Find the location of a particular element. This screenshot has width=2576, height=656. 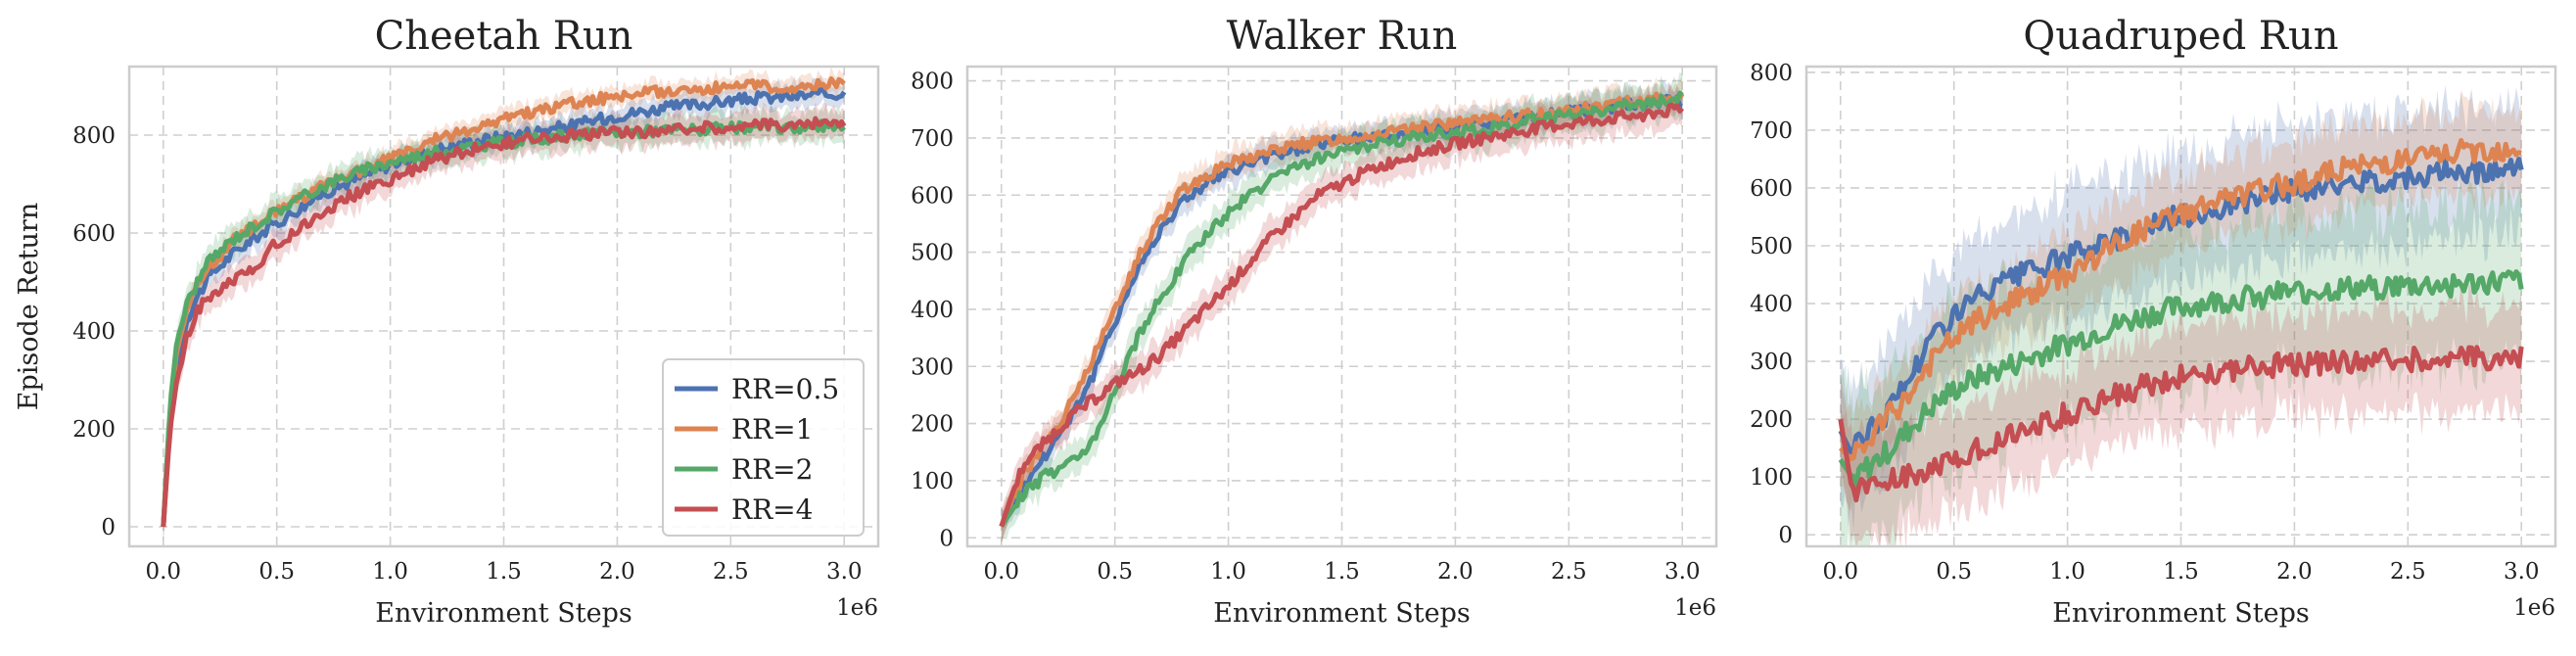

legend-box is located at coordinates (764, 447).